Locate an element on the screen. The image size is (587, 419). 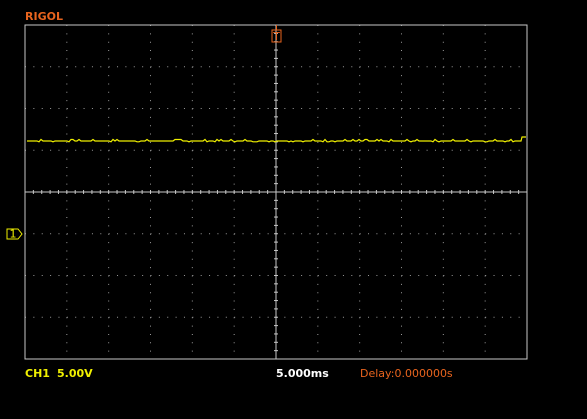
trigger-marker: T is located at coordinates (276, 34).